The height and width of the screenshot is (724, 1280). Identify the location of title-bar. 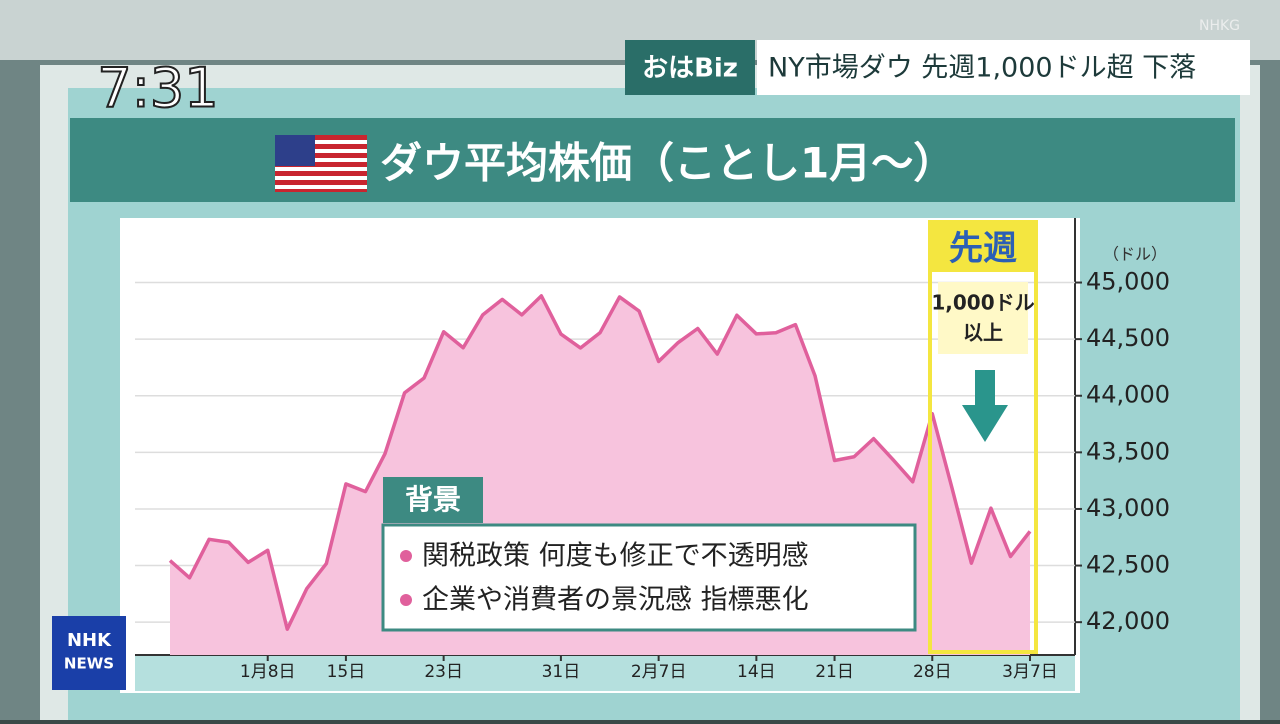
(652, 160).